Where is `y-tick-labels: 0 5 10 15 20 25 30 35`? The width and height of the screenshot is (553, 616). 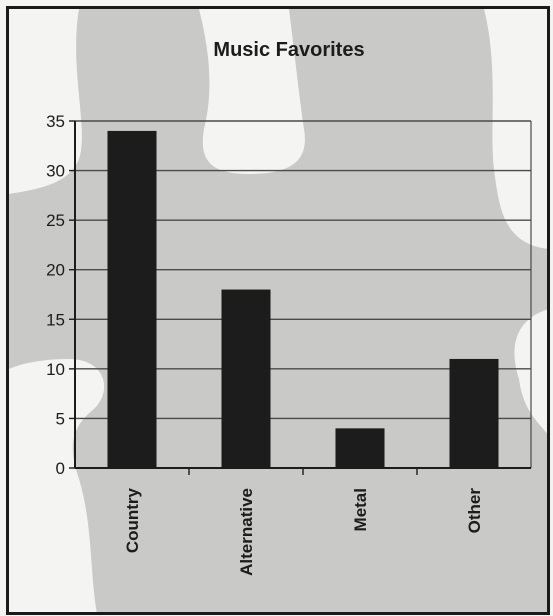 y-tick-labels: 0 5 10 15 20 25 30 35 is located at coordinates (55, 295).